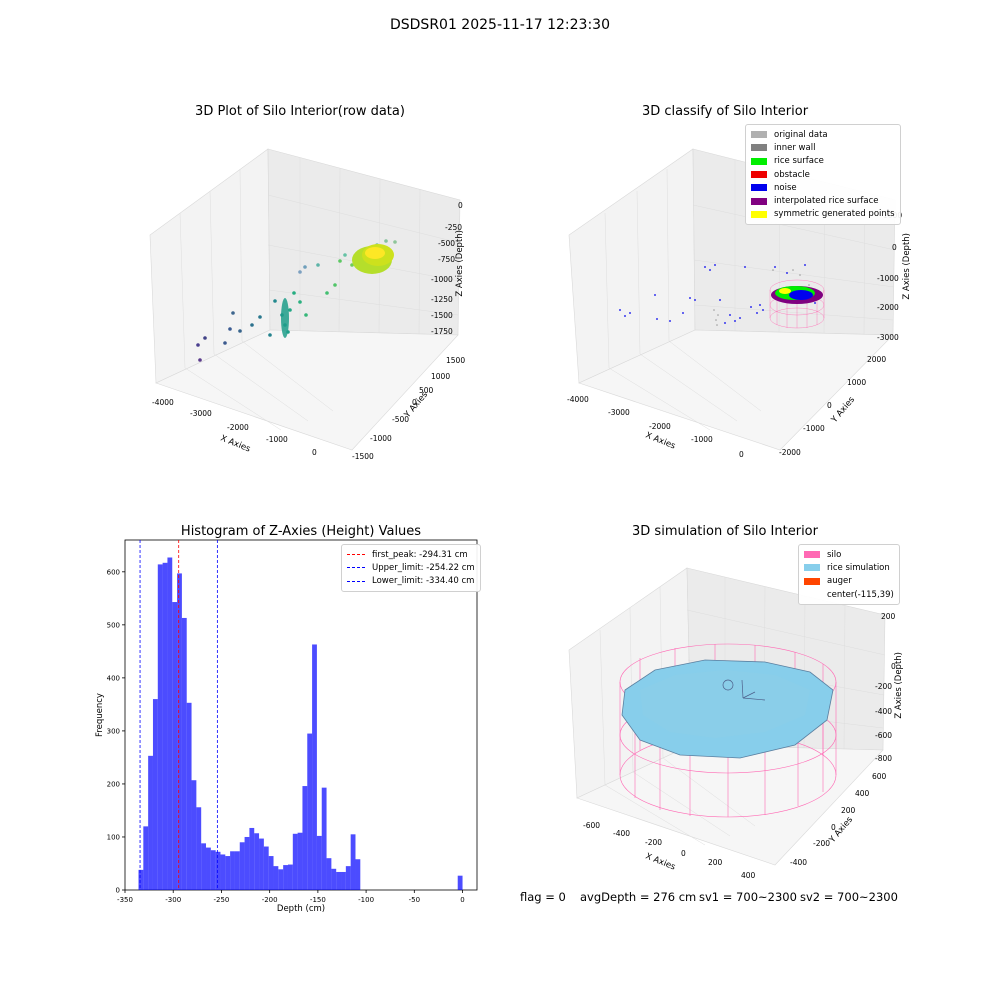 This screenshot has width=1000, height=1000. I want to click on legend-label: interpolated rice surface, so click(826, 201).